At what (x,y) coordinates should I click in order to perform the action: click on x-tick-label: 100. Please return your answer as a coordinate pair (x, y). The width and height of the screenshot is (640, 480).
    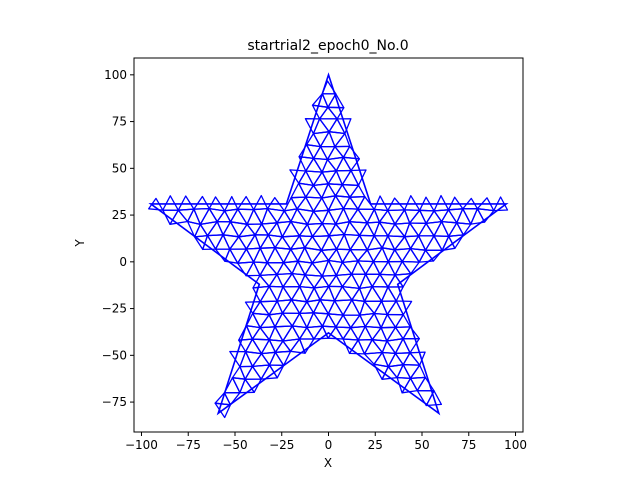
    Looking at the image, I should click on (515, 445).